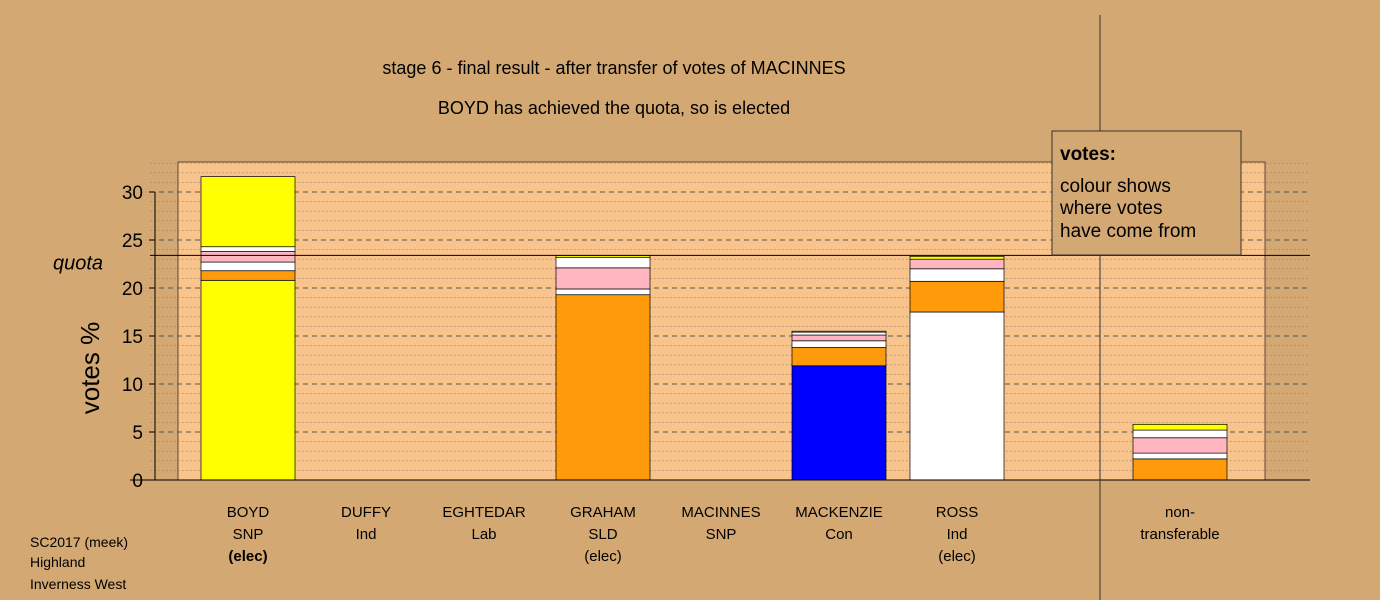 The height and width of the screenshot is (600, 1380). Describe the element at coordinates (78, 584) in the screenshot. I see `footer-line-3: Inverness West` at that location.